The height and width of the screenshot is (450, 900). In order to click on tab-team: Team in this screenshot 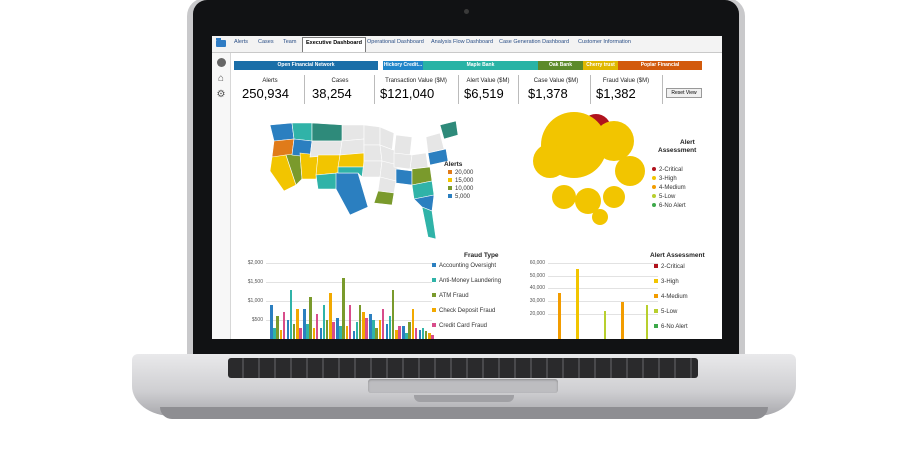, I will do `click(290, 42)`.